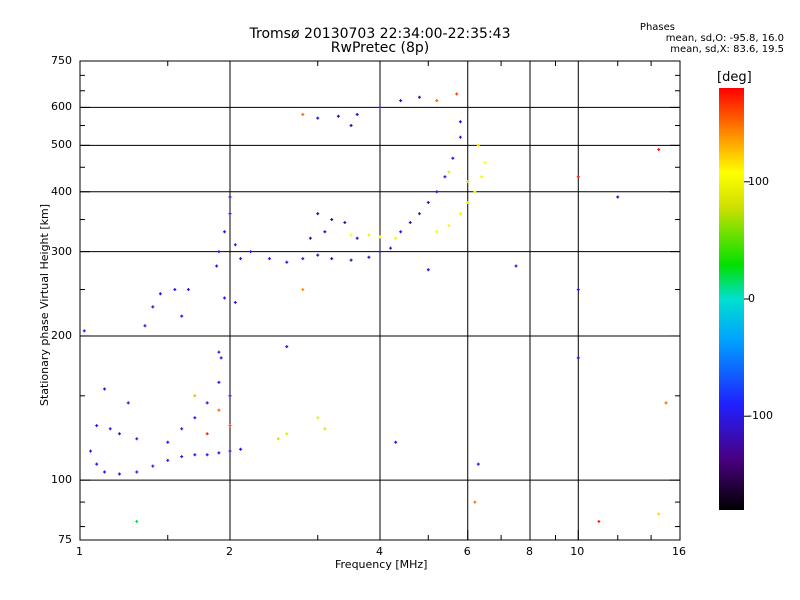 The height and width of the screenshot is (600, 800). I want to click on colorbar-ticks, so click(747, 299).